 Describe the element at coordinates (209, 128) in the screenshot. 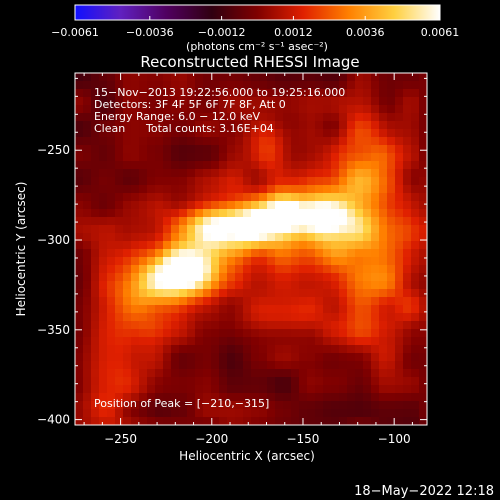

I see `annotation-counts: Total counts: 3.16E+04` at that location.